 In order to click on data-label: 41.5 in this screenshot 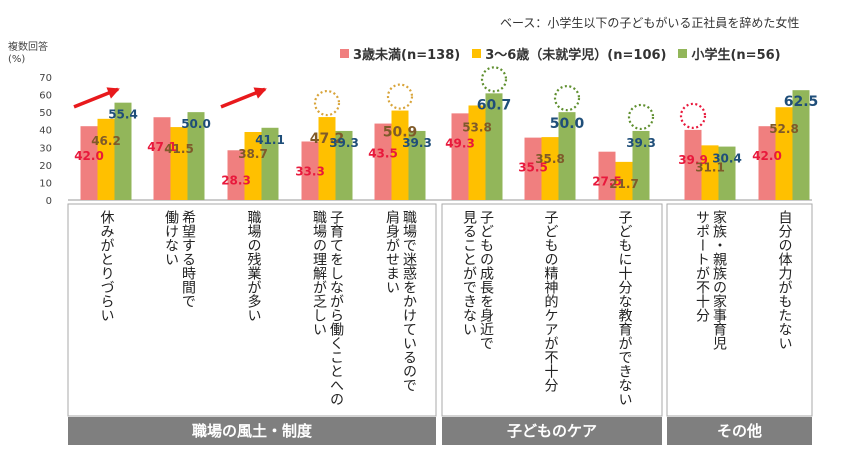, I will do `click(179, 149)`.